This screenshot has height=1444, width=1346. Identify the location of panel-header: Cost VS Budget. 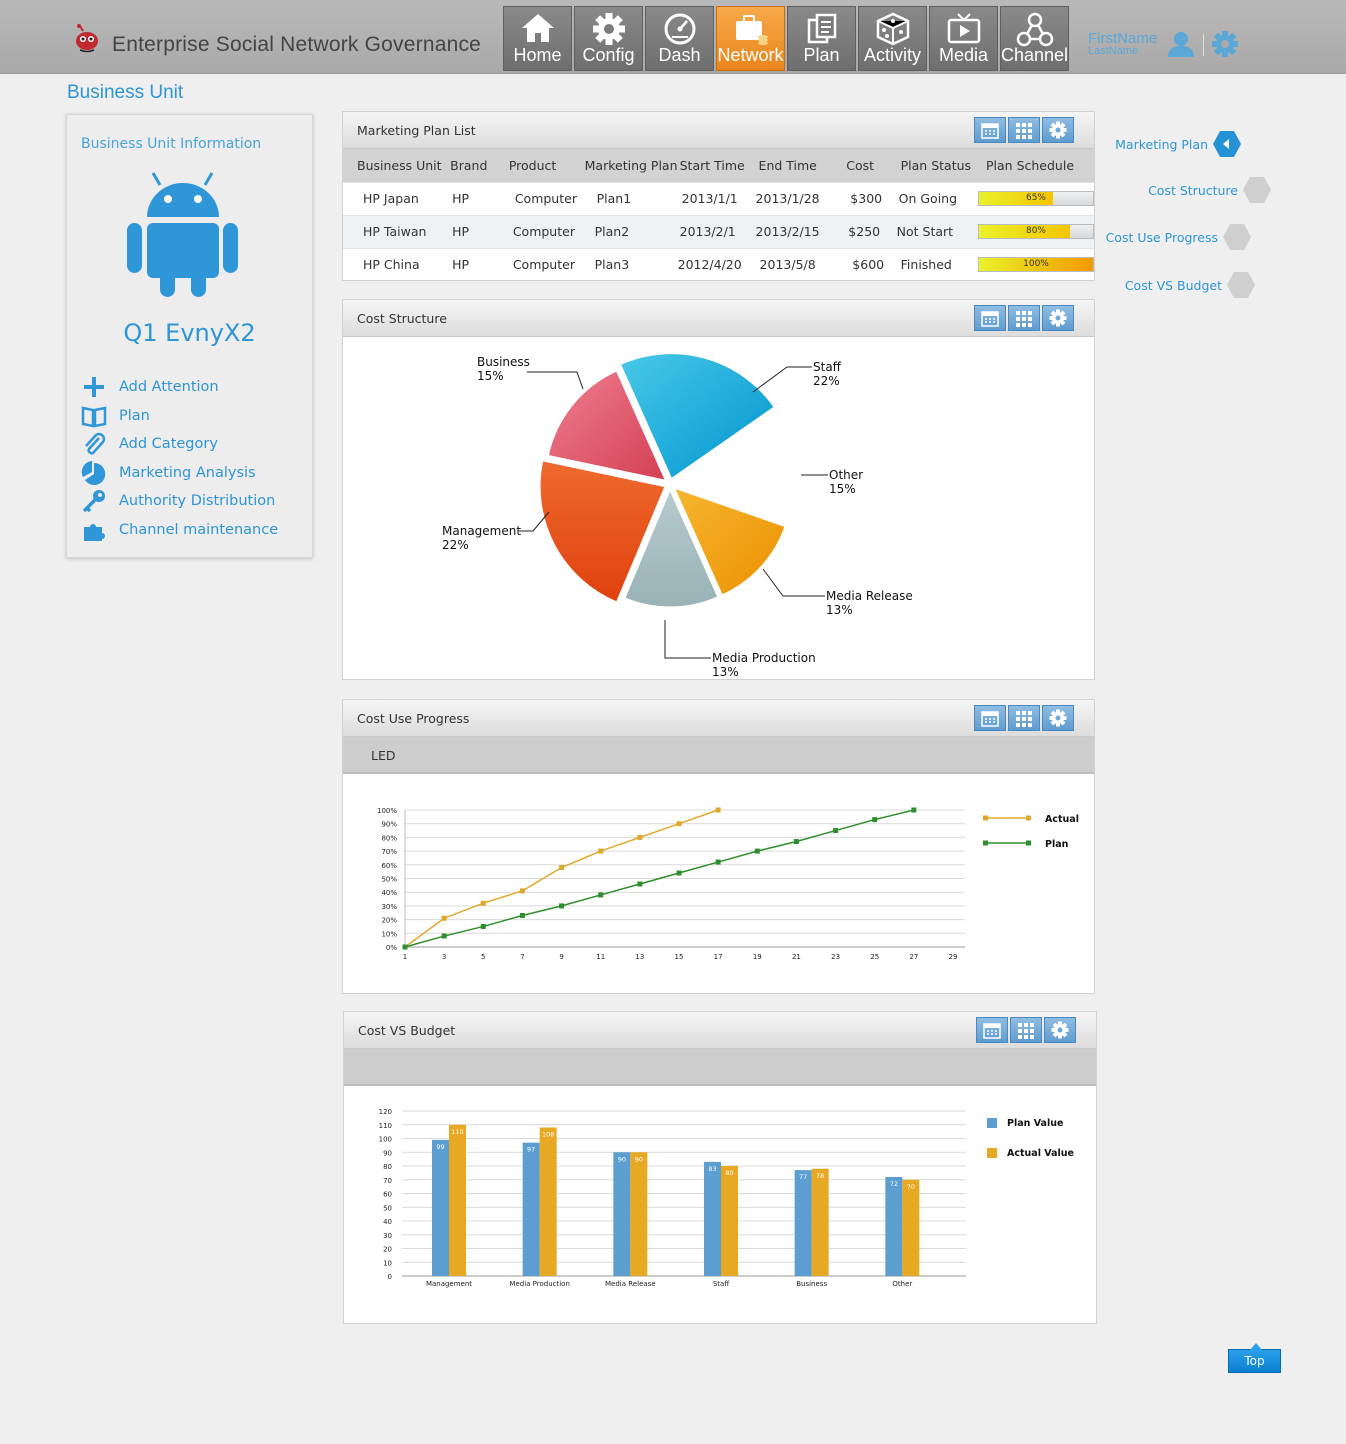
(720, 1030).